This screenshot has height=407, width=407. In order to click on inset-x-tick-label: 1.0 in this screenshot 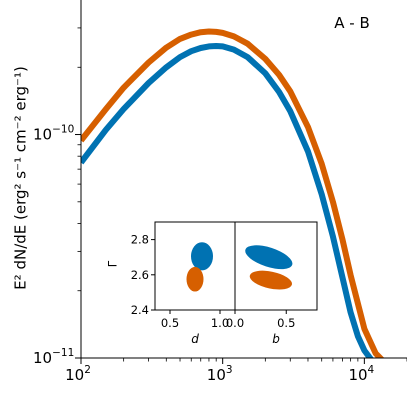, I will do `click(220, 323)`.